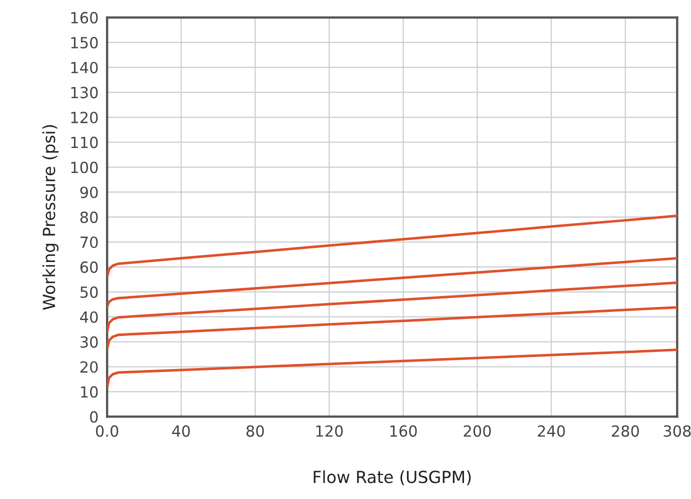  What do you see at coordinates (84, 118) in the screenshot?
I see `y-tick-label: 120` at bounding box center [84, 118].